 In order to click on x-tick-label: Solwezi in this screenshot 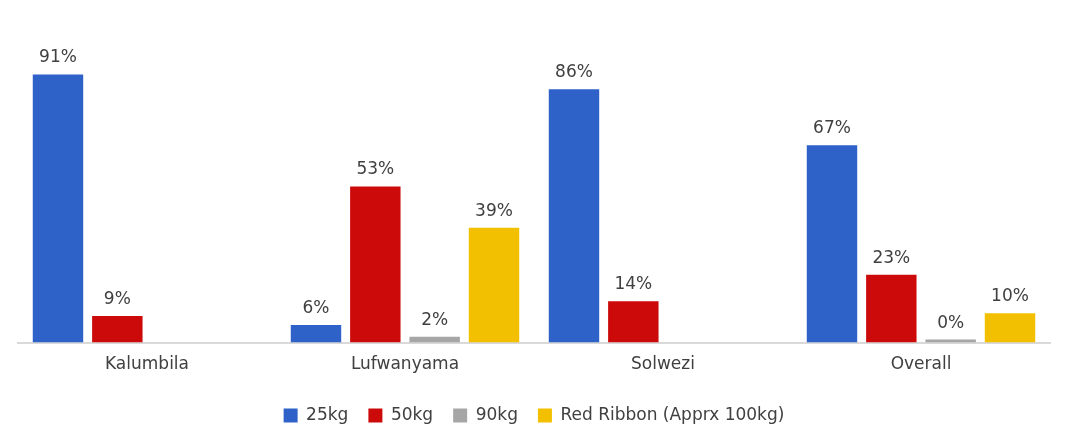, I will do `click(663, 363)`.